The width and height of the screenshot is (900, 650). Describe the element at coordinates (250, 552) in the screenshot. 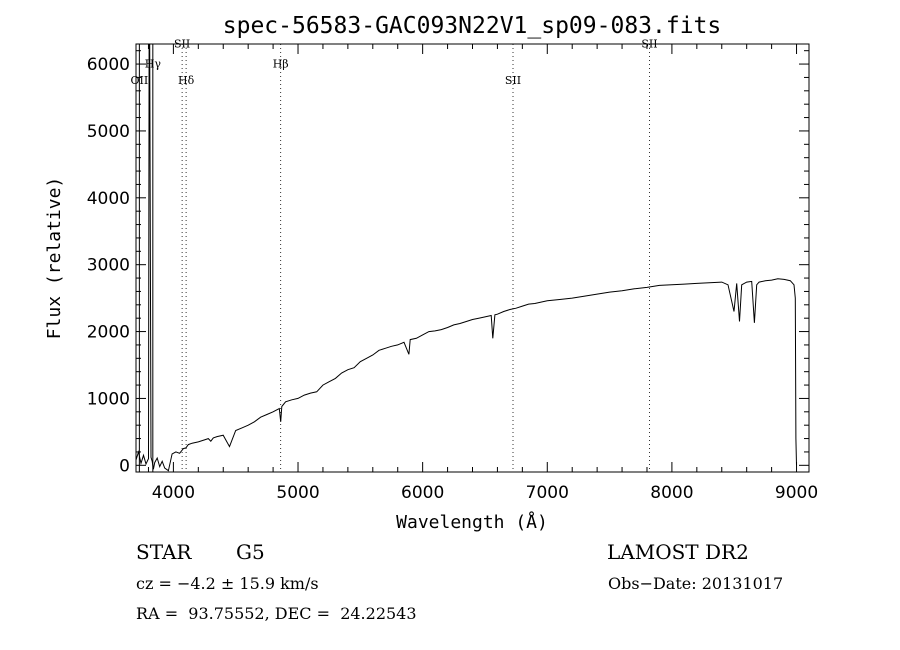

I see `object-subclass: G5` at that location.